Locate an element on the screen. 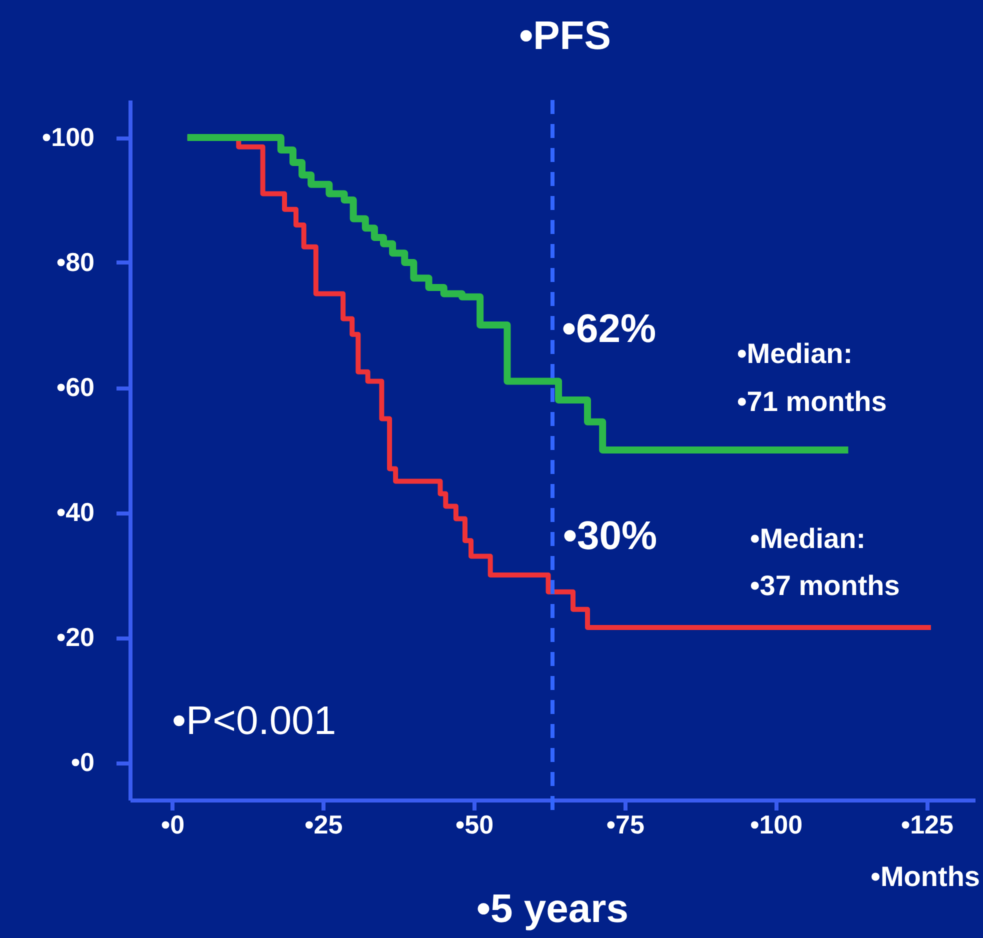  x-tick-label: •25 is located at coordinates (323, 825).